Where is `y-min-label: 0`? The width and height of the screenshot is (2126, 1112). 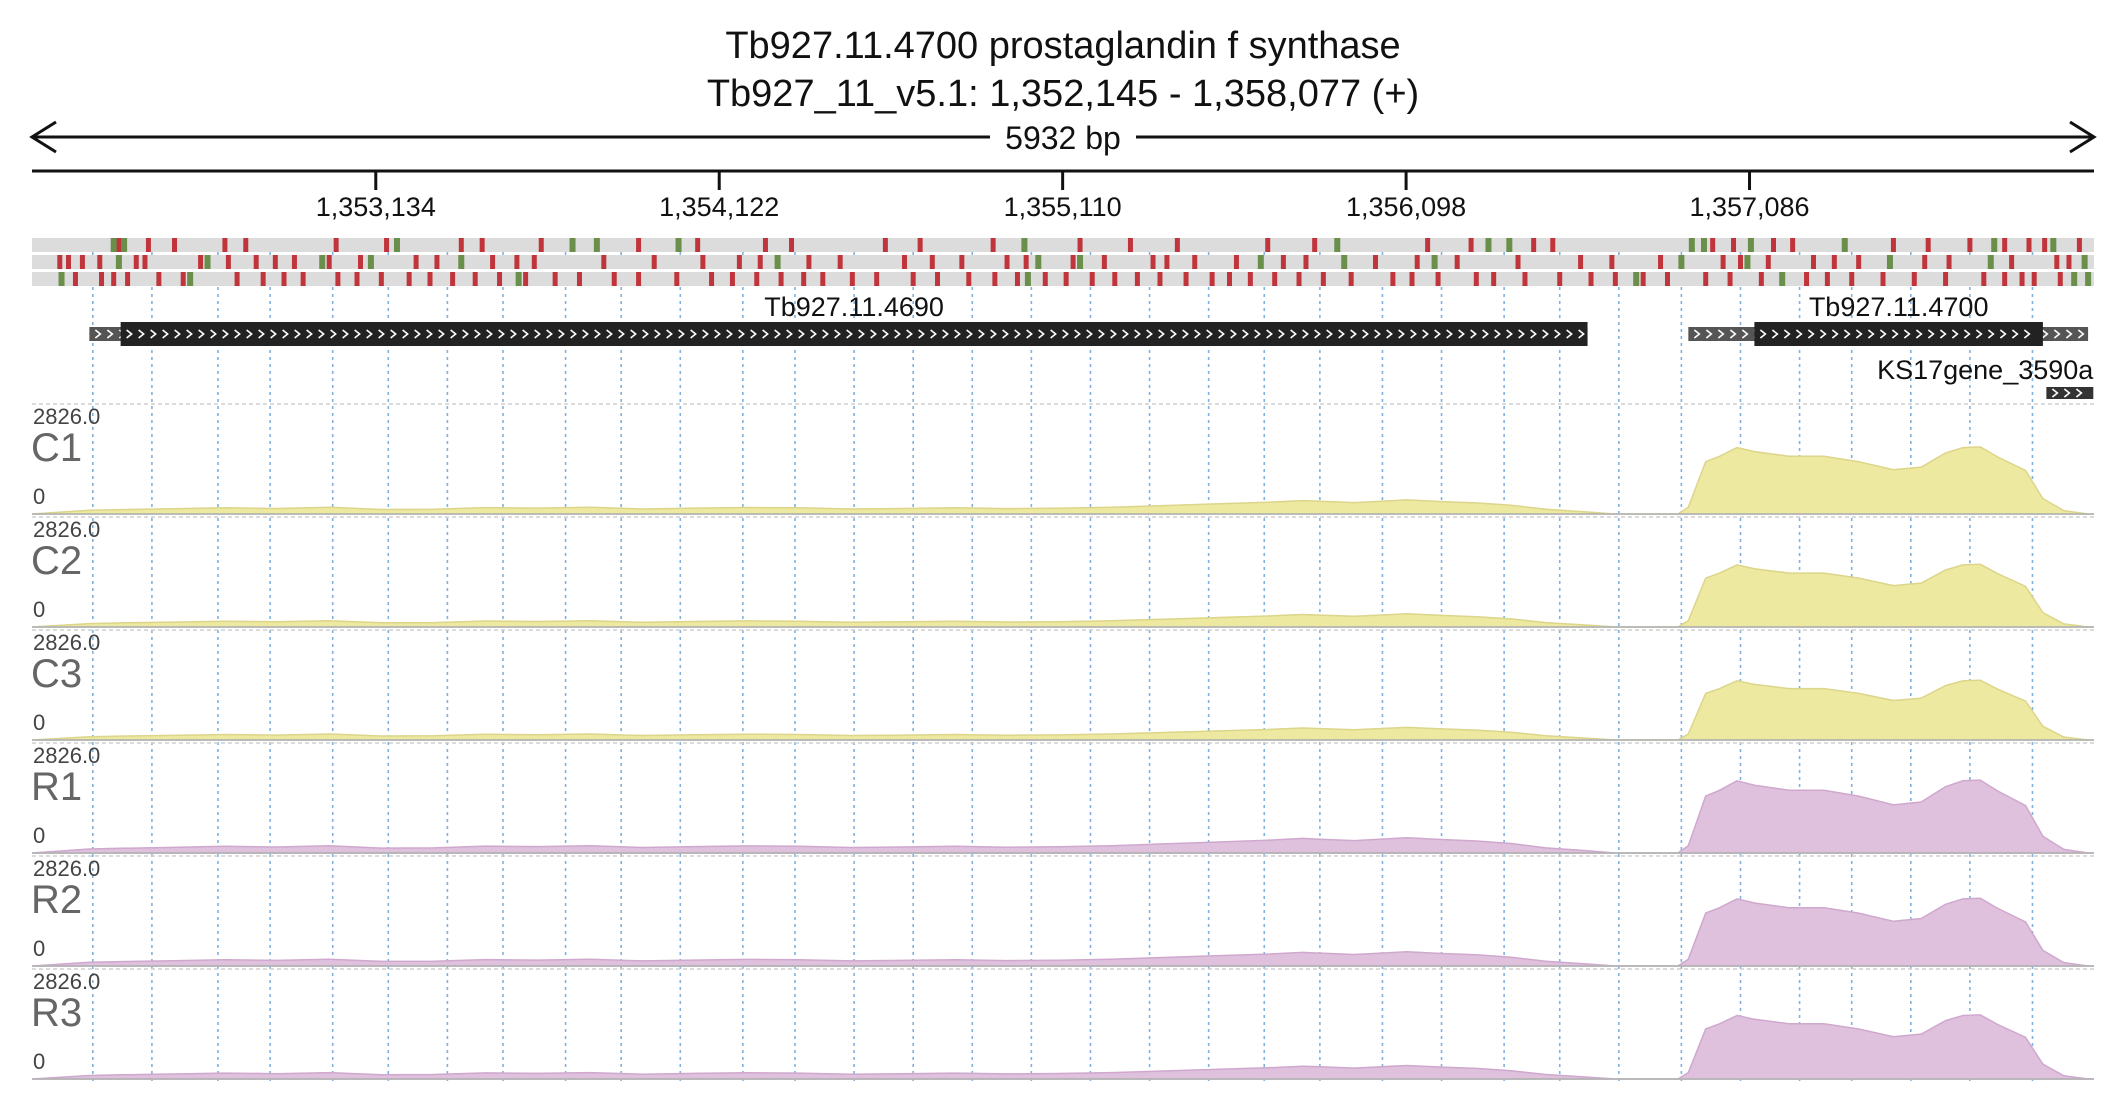
y-min-label: 0 is located at coordinates (39, 722).